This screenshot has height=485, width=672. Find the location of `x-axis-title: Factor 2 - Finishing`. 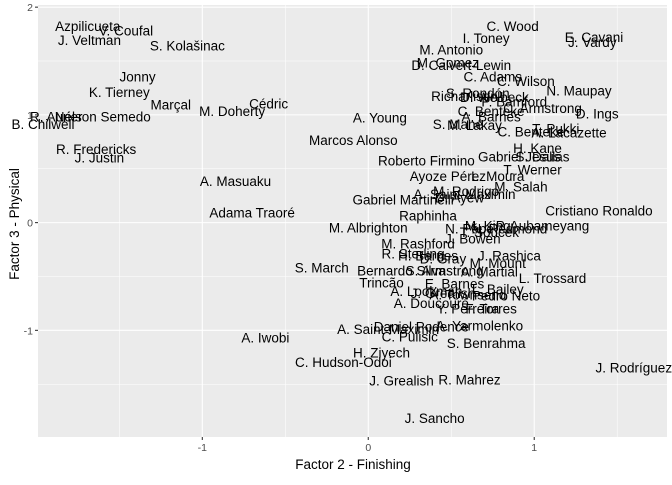

x-axis-title: Factor 2 - Finishing is located at coordinates (353, 464).